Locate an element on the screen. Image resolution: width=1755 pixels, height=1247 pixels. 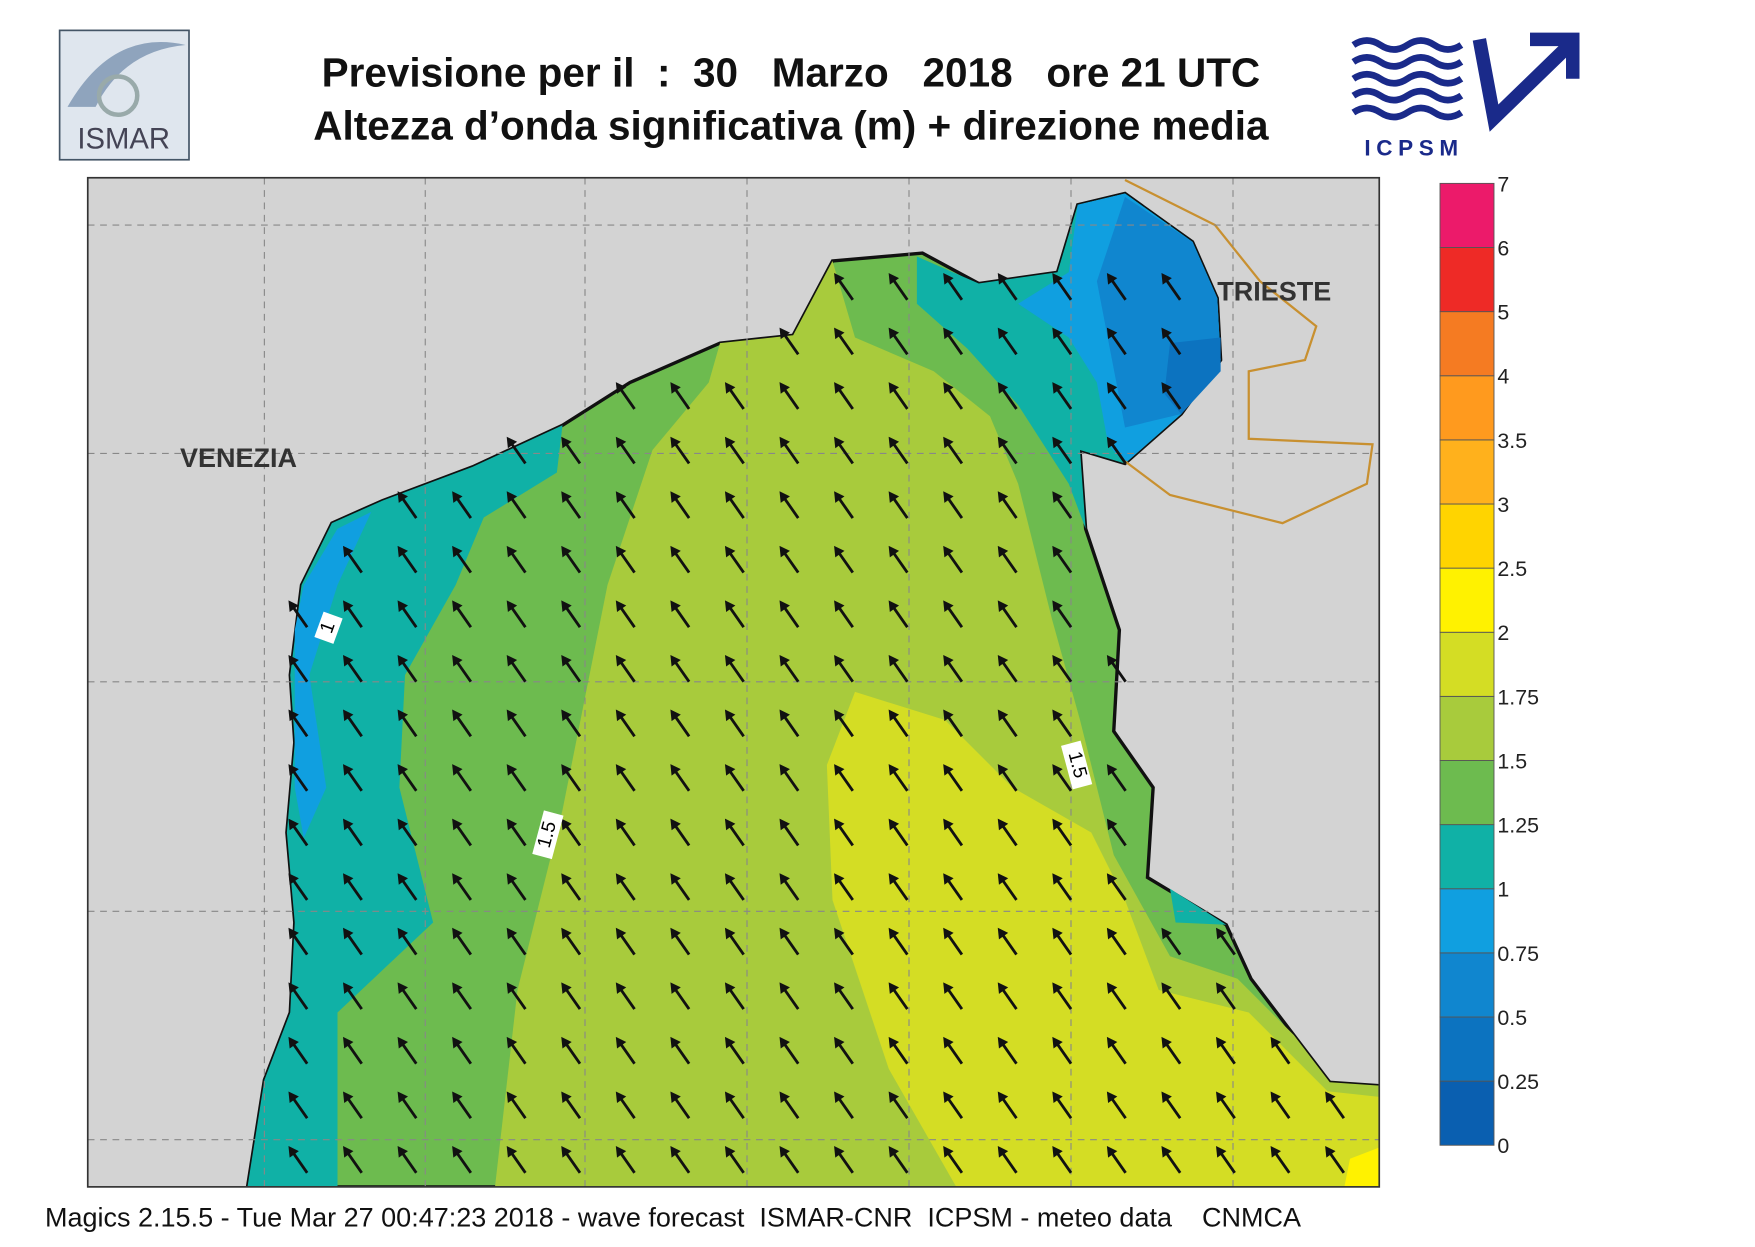
colorbar-tick-label: 1.25 is located at coordinates (1518, 826).